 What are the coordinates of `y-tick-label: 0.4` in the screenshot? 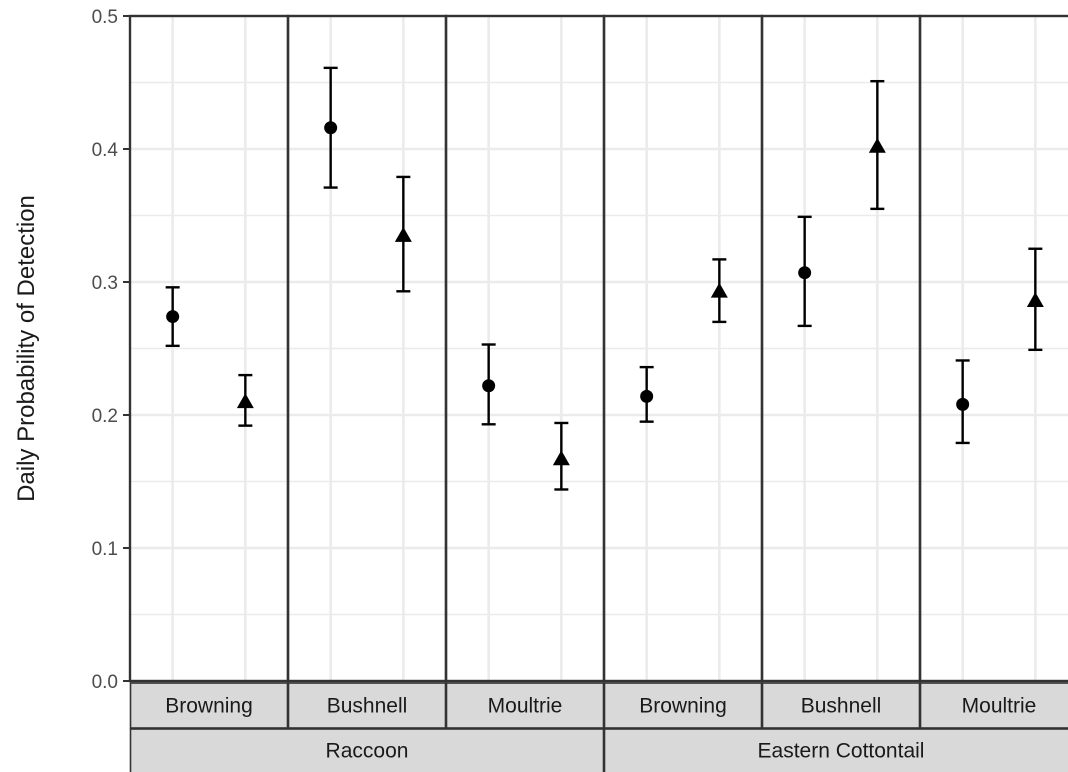 It's located at (105, 150).